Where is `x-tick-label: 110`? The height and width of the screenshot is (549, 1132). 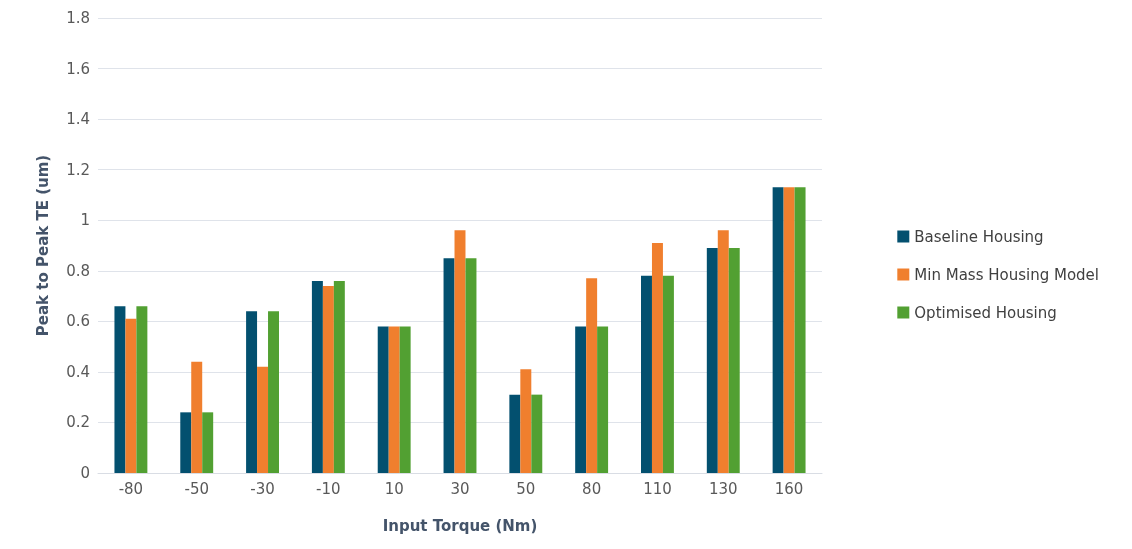
x-tick-label: 110 is located at coordinates (657, 488).